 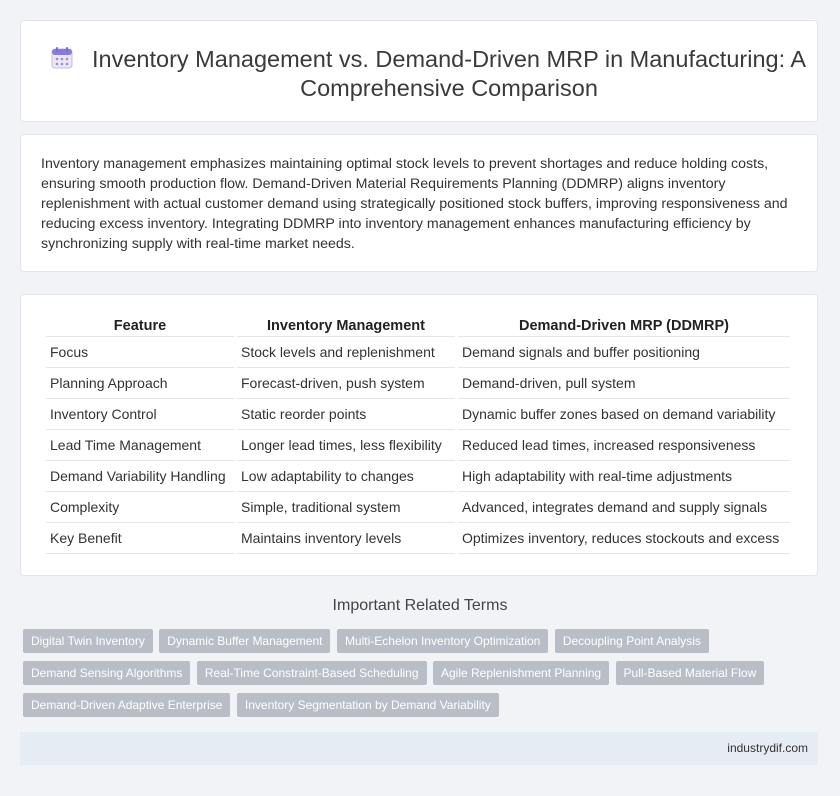 What do you see at coordinates (62, 58) in the screenshot?
I see `calendar-icon` at bounding box center [62, 58].